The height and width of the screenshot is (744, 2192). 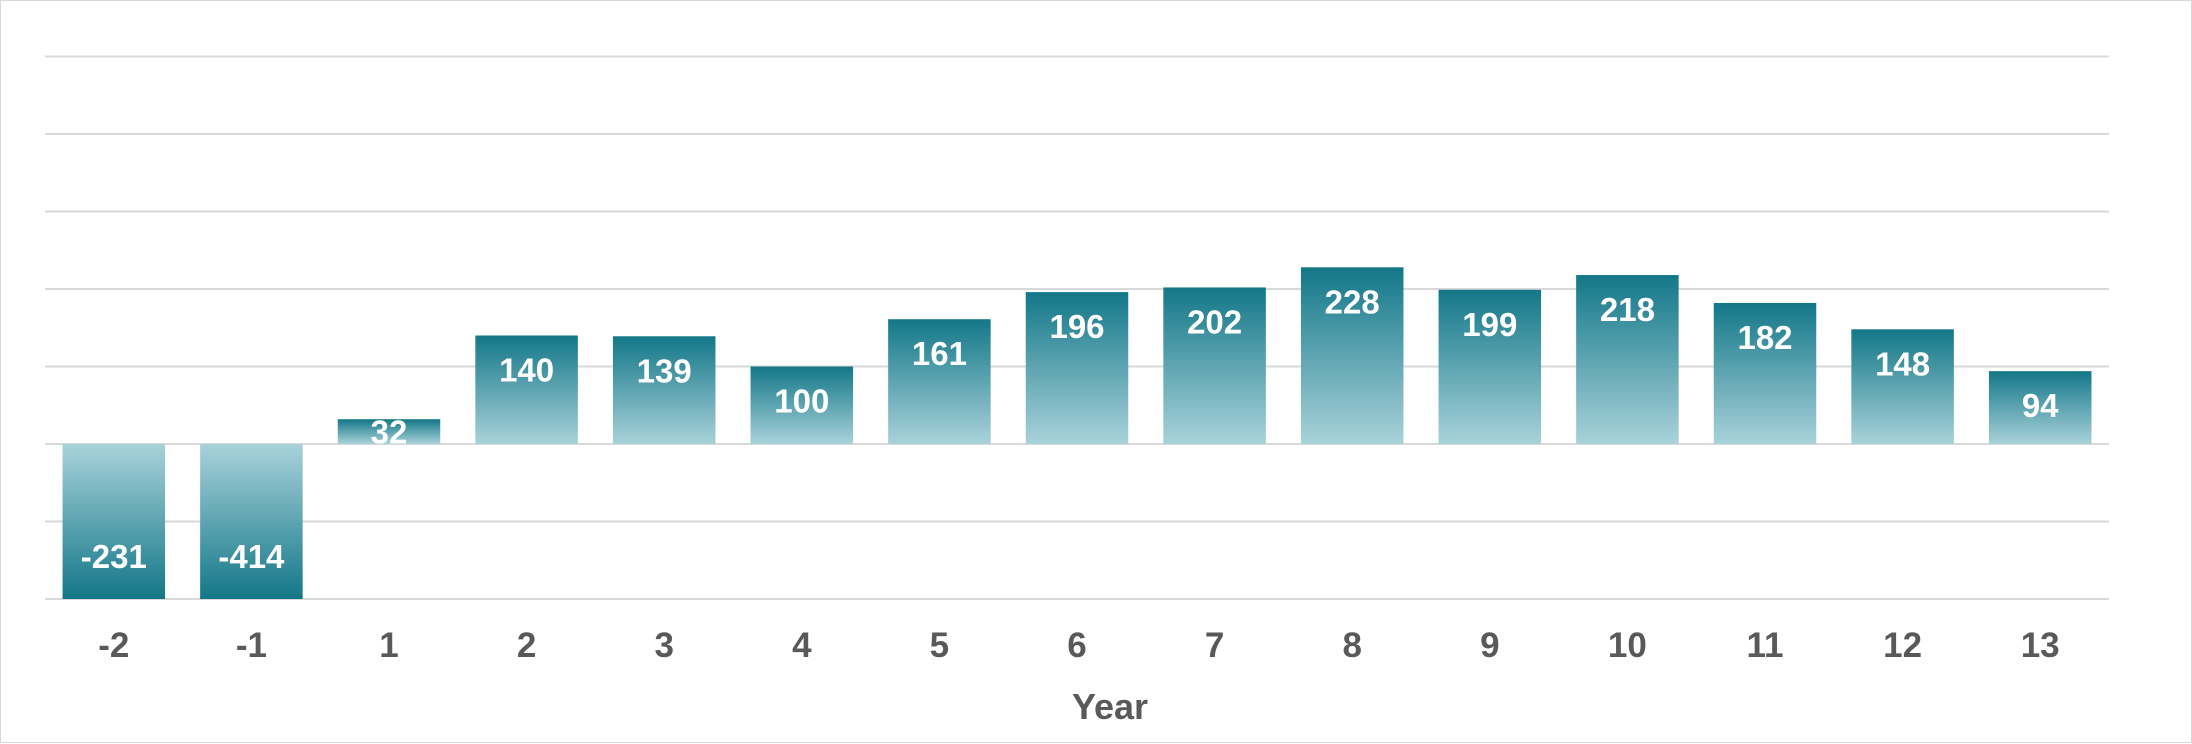 I want to click on data-label-2: 140, so click(x=526, y=370).